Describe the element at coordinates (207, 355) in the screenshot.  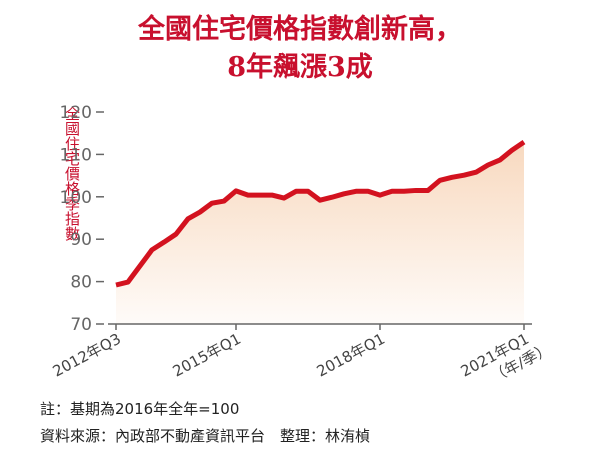
I see `x-tick-label: 2015年Q1` at that location.